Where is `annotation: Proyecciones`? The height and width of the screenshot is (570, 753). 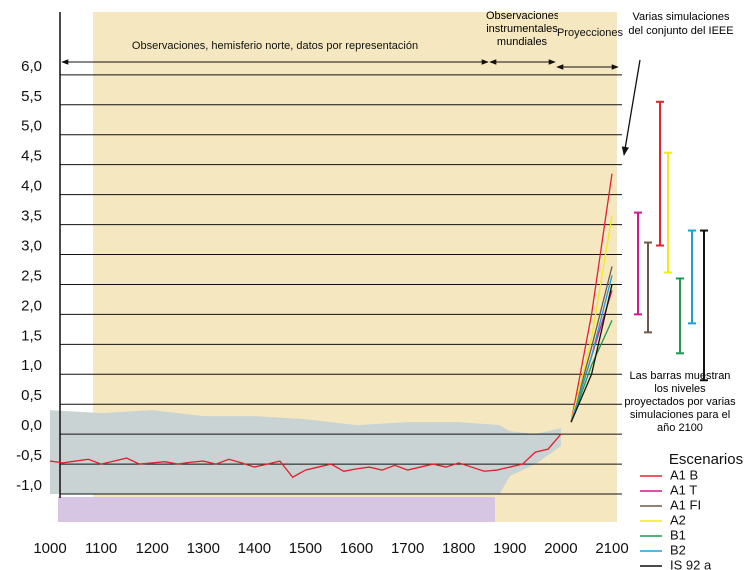 annotation: Proyecciones is located at coordinates (590, 33).